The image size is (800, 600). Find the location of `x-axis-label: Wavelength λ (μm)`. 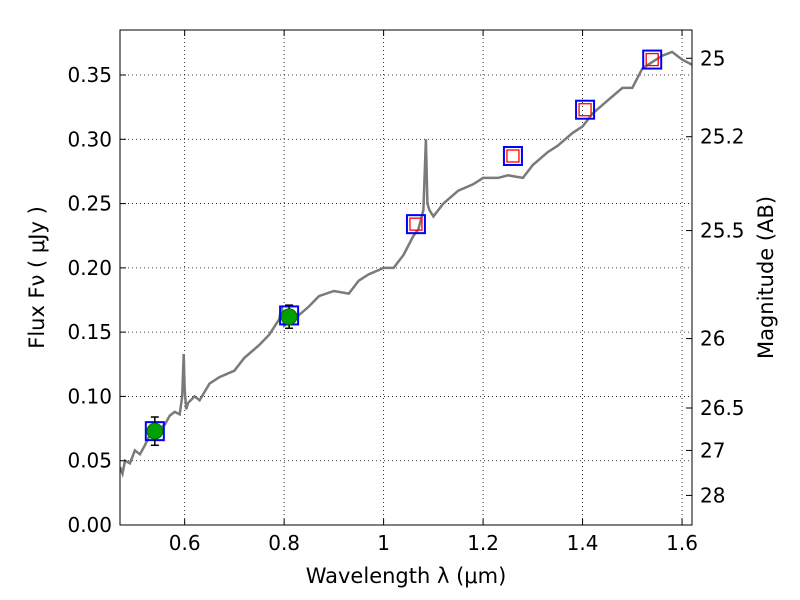

x-axis-label: Wavelength λ (μm) is located at coordinates (406, 576).